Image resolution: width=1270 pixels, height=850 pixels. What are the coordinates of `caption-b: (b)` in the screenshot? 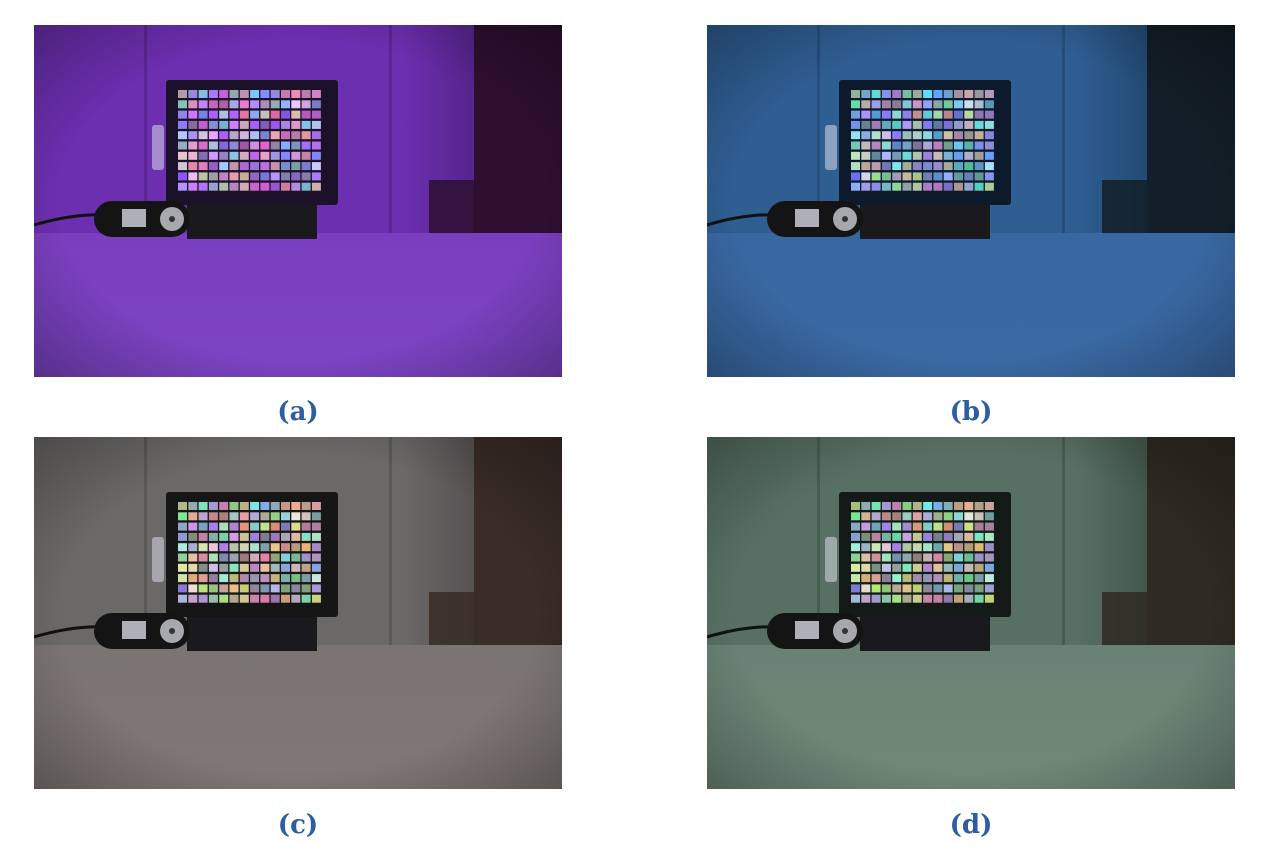 It's located at (971, 412).